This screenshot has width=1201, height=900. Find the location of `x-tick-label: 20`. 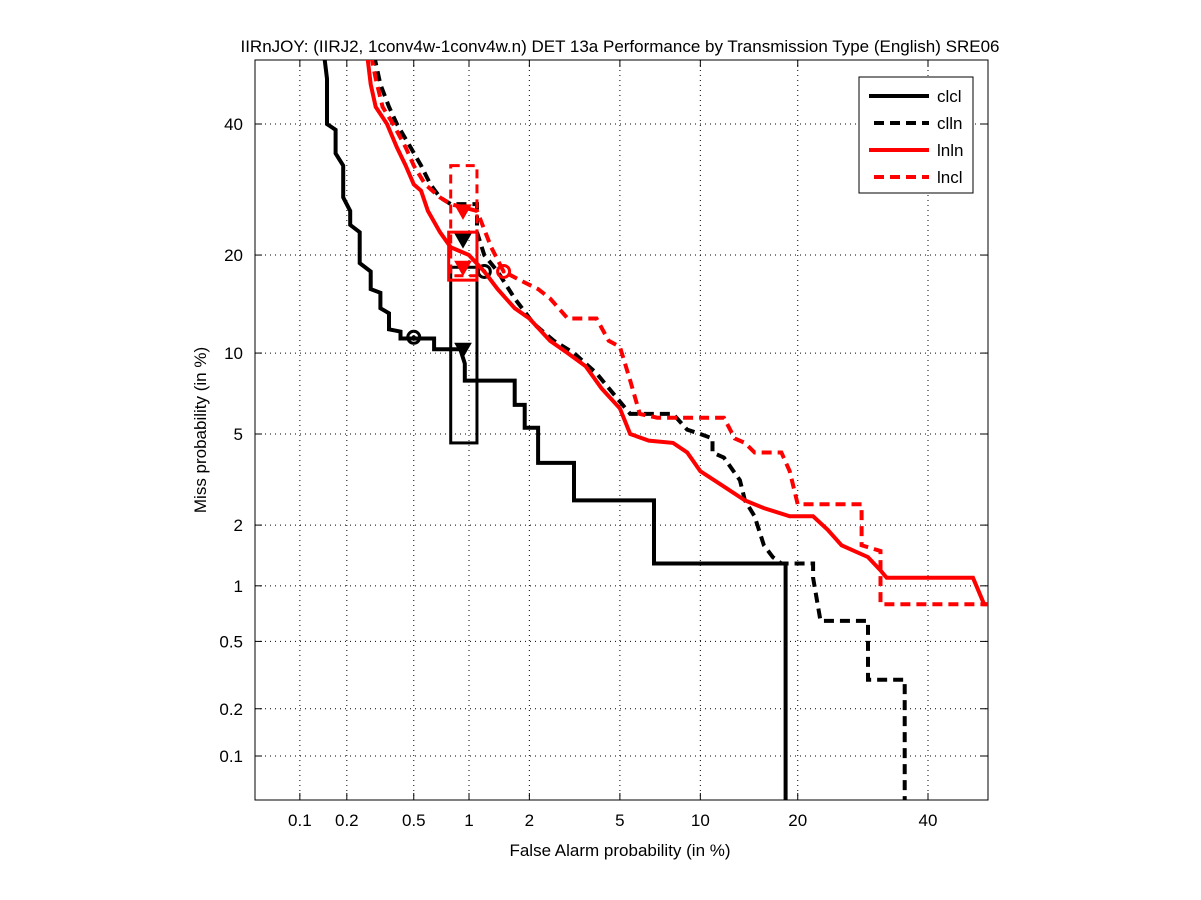

x-tick-label: 20 is located at coordinates (797, 820).